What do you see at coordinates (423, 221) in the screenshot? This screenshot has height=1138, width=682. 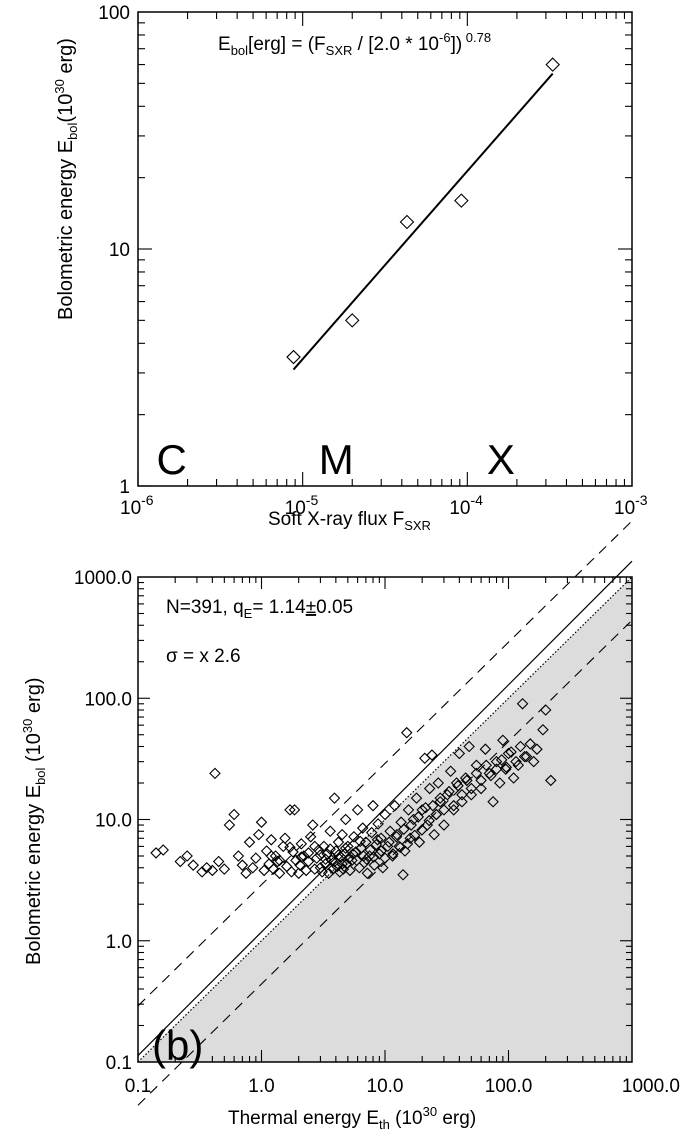 I see `panel-a-fit` at bounding box center [423, 221].